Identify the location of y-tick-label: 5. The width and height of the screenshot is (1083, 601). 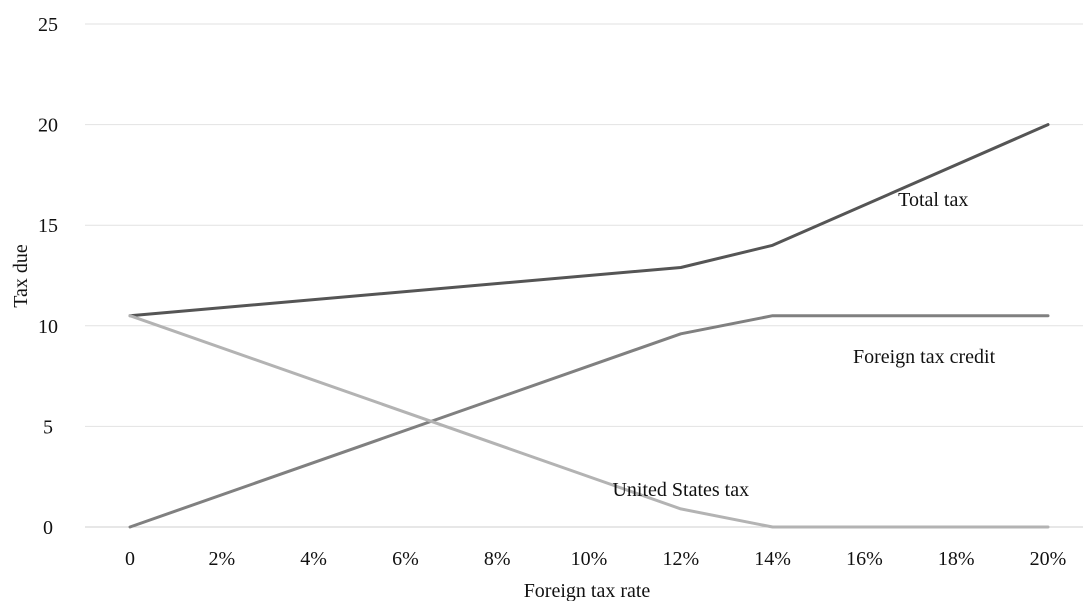
(48, 427).